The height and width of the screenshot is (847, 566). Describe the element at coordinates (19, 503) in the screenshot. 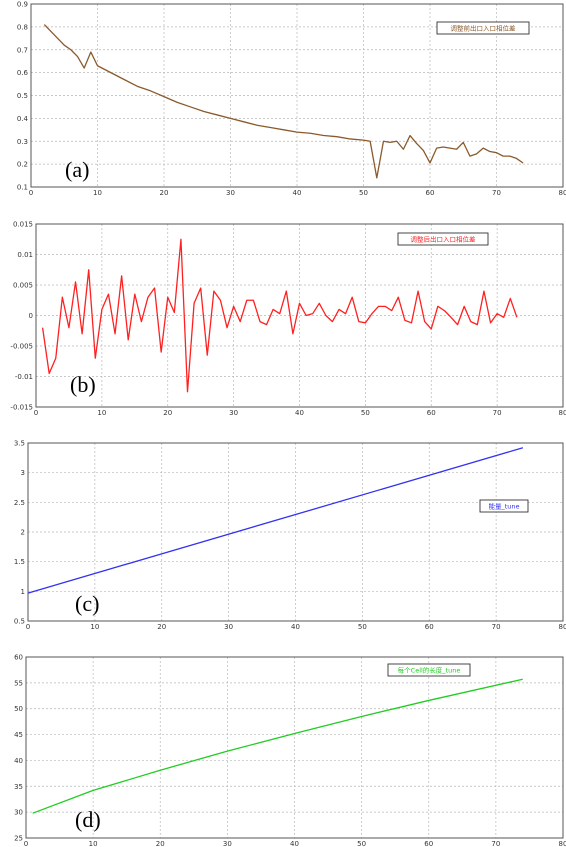

I see `y-tick-label: 2.5` at that location.